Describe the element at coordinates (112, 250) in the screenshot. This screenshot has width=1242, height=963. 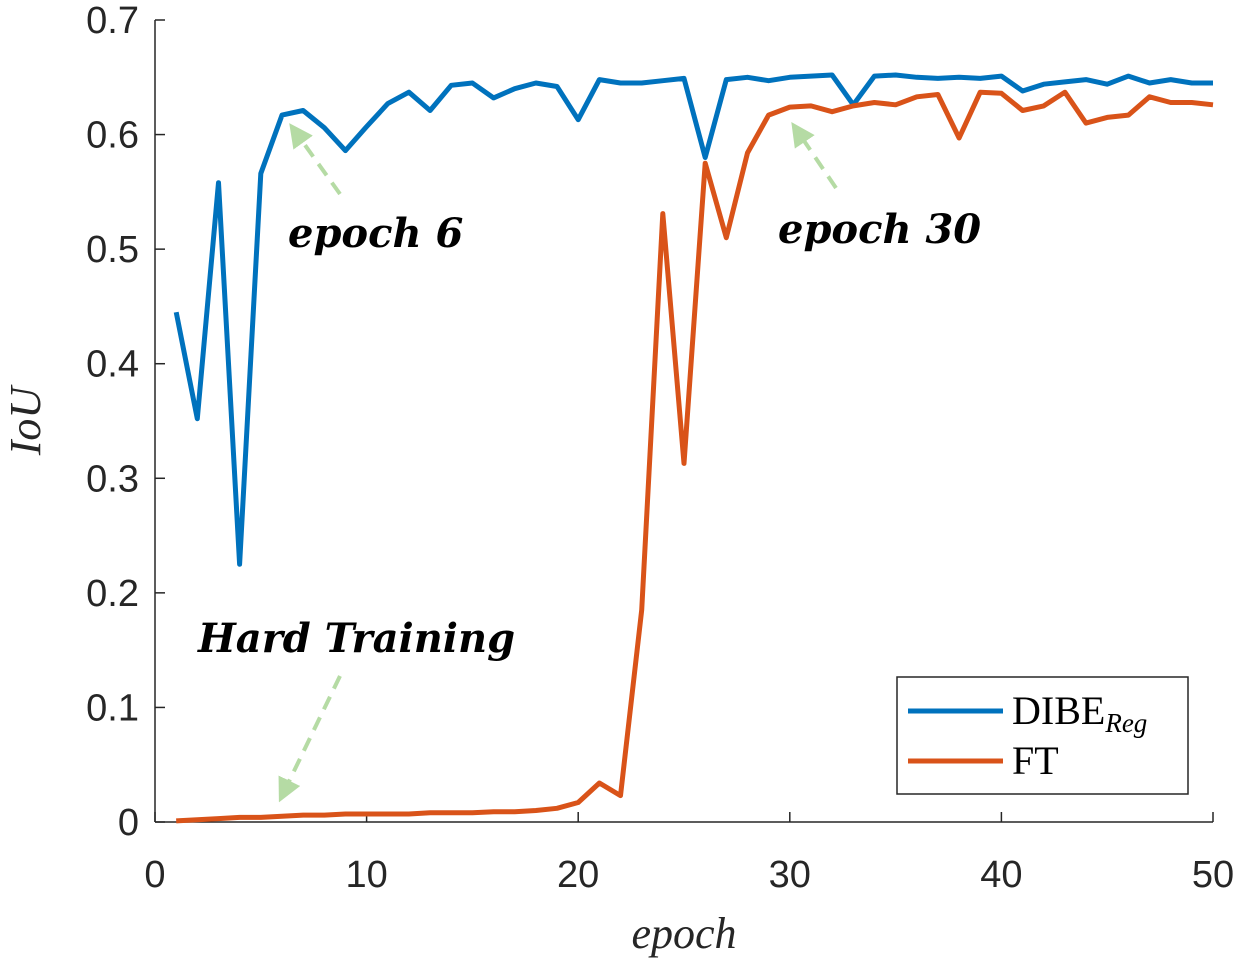
I see `y-tick-label: 0.5` at that location.